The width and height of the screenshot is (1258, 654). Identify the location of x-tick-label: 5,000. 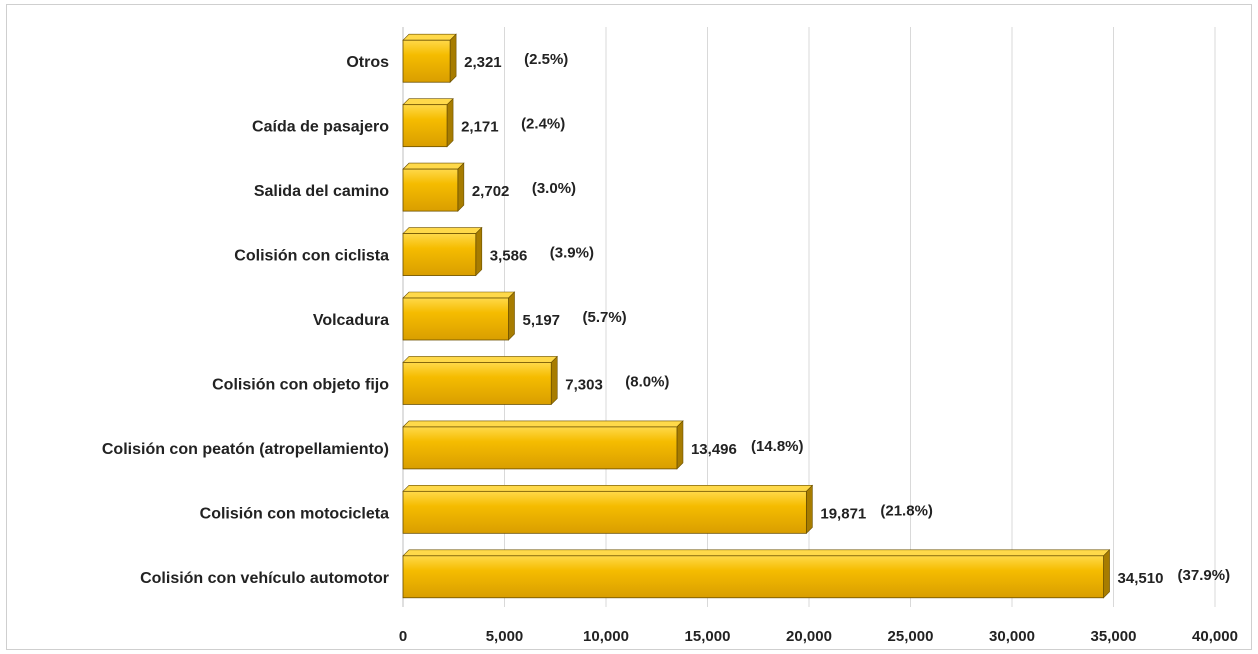
(505, 636).